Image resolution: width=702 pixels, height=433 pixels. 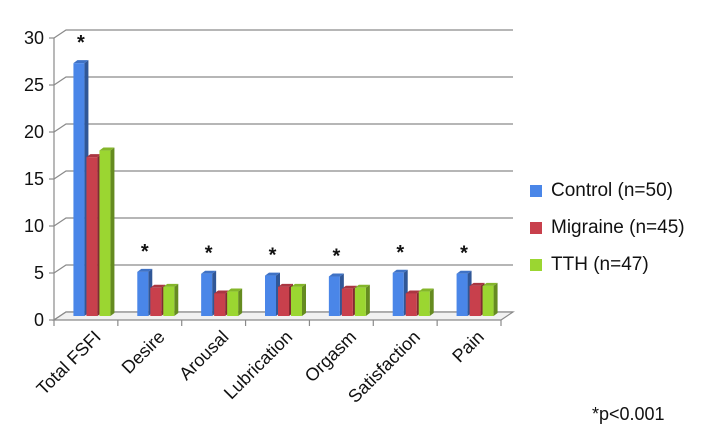 I want to click on x-tick-label: Orgasm, so click(x=330, y=356).